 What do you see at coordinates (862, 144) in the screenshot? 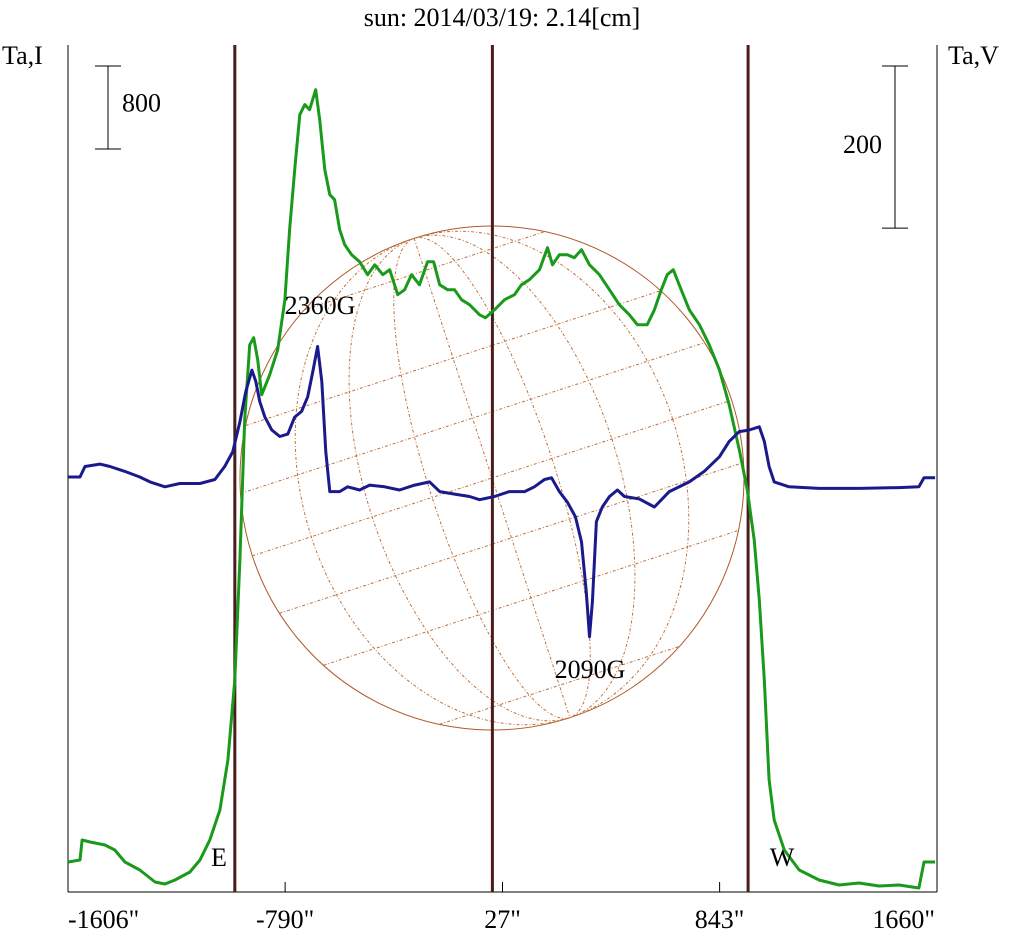
I see `scale-bar-label: 200` at bounding box center [862, 144].